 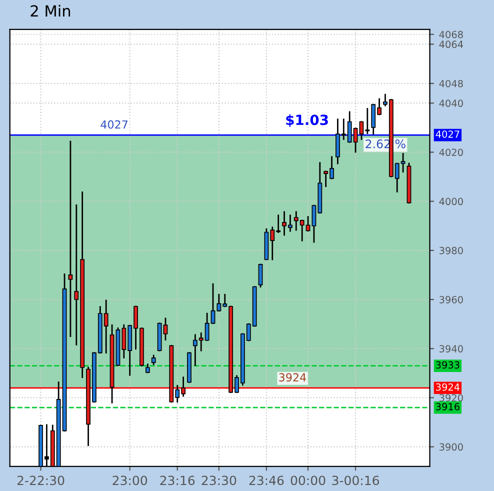 What do you see at coordinates (451, 250) in the screenshot?
I see `y-tick-label: 3980` at bounding box center [451, 250].